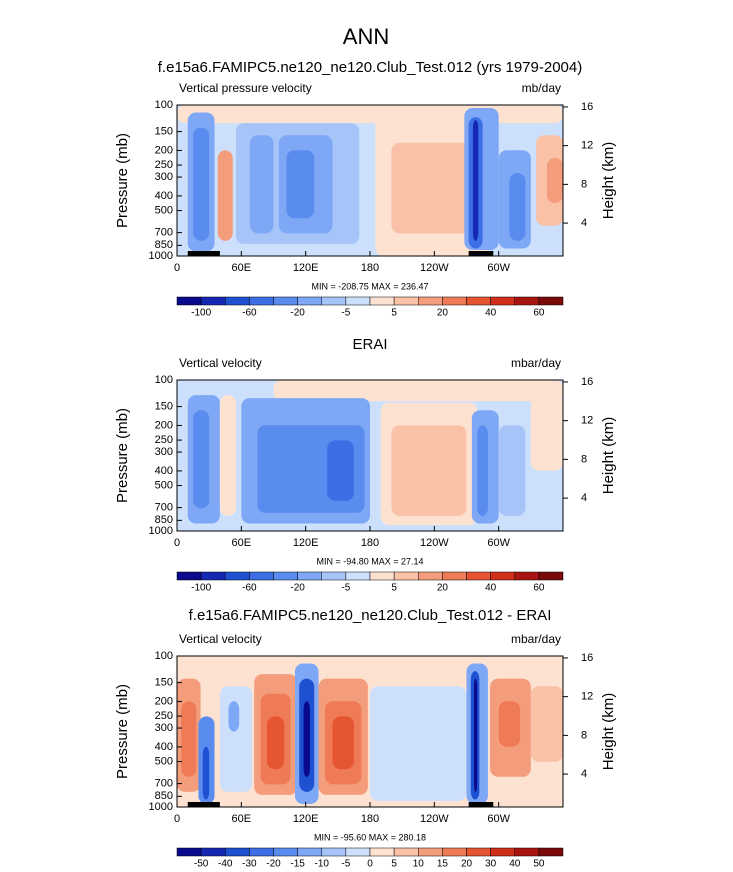 The image size is (733, 872). Describe the element at coordinates (122, 455) in the screenshot. I see `y-axis-label: Pressure (mb)` at that location.